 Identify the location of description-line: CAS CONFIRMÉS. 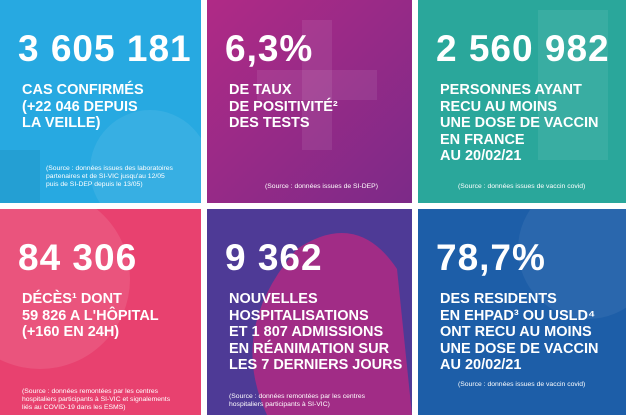
(83, 90).